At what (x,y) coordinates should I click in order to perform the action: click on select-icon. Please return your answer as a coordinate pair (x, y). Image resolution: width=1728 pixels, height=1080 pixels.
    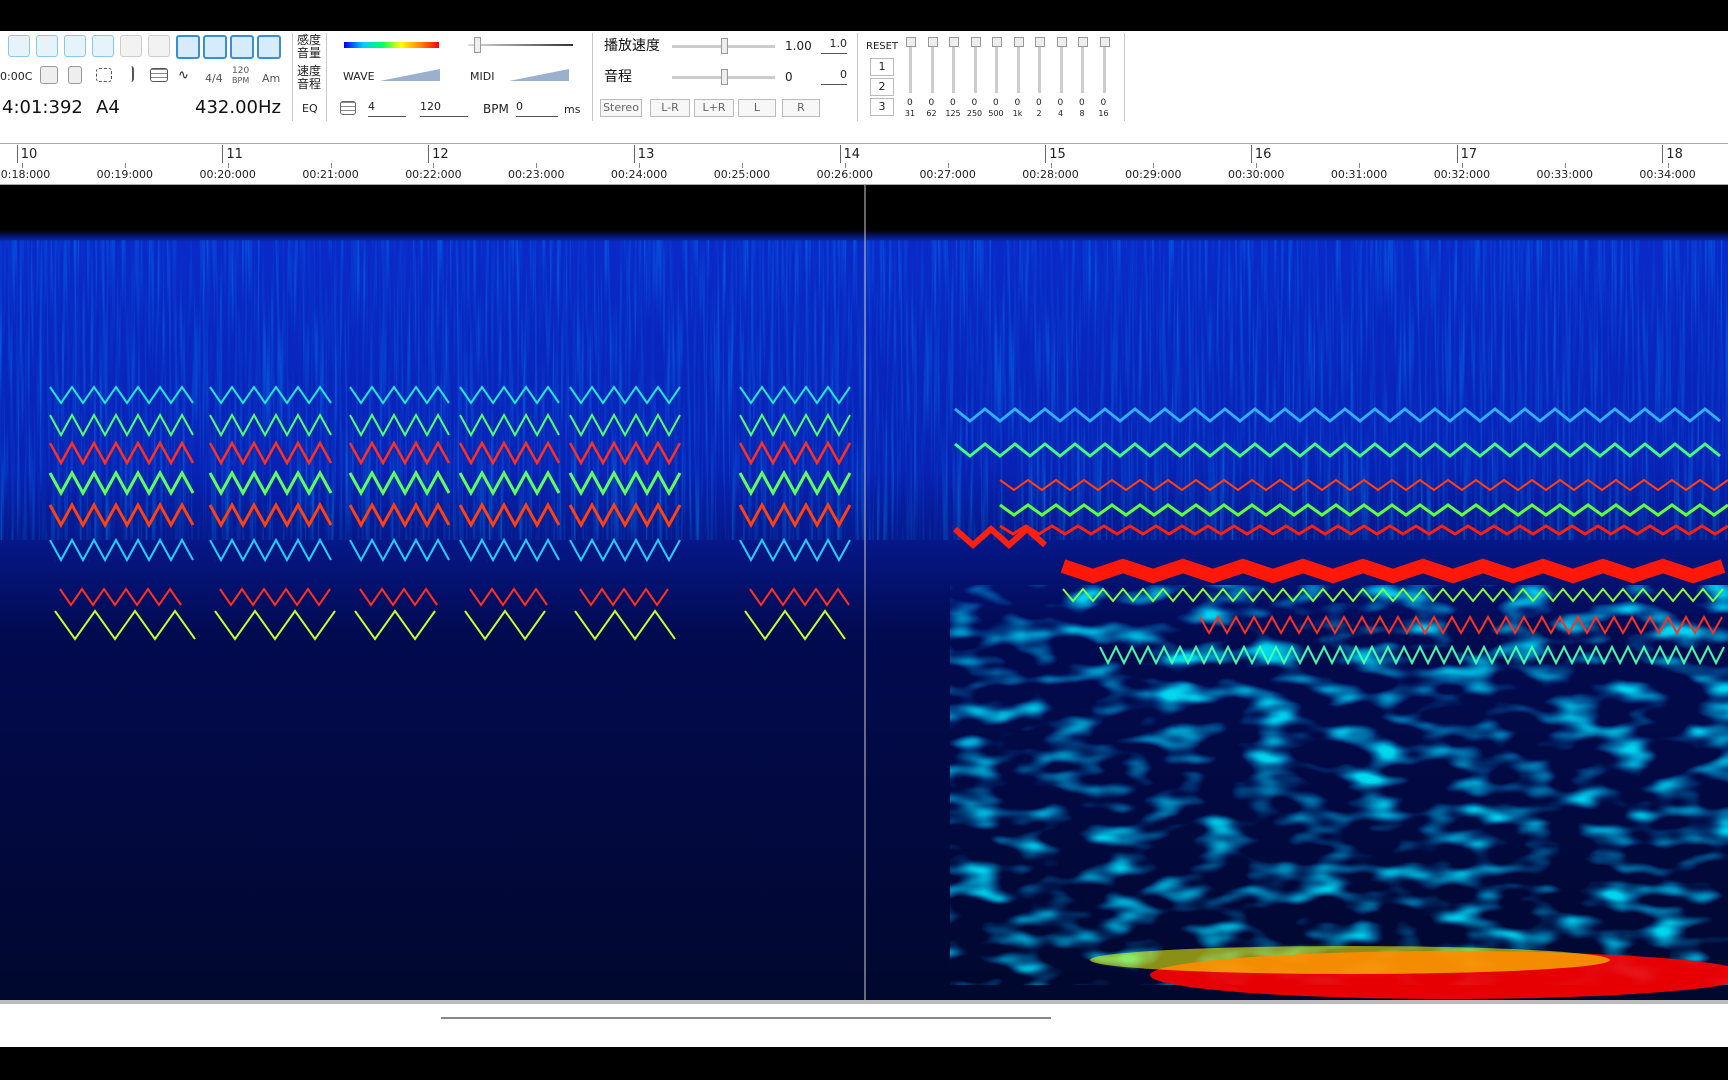
    Looking at the image, I should click on (104, 75).